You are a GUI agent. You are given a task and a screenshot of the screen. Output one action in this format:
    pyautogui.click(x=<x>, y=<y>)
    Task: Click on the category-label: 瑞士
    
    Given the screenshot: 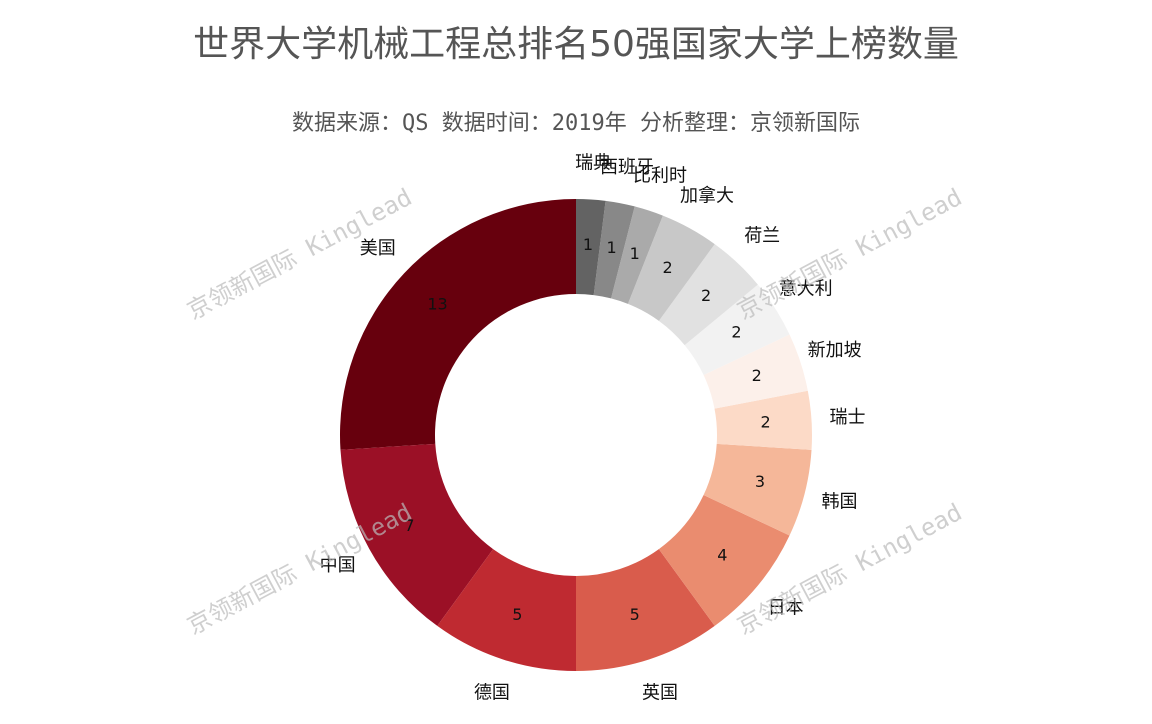 What is the action you would take?
    pyautogui.click(x=847, y=417)
    